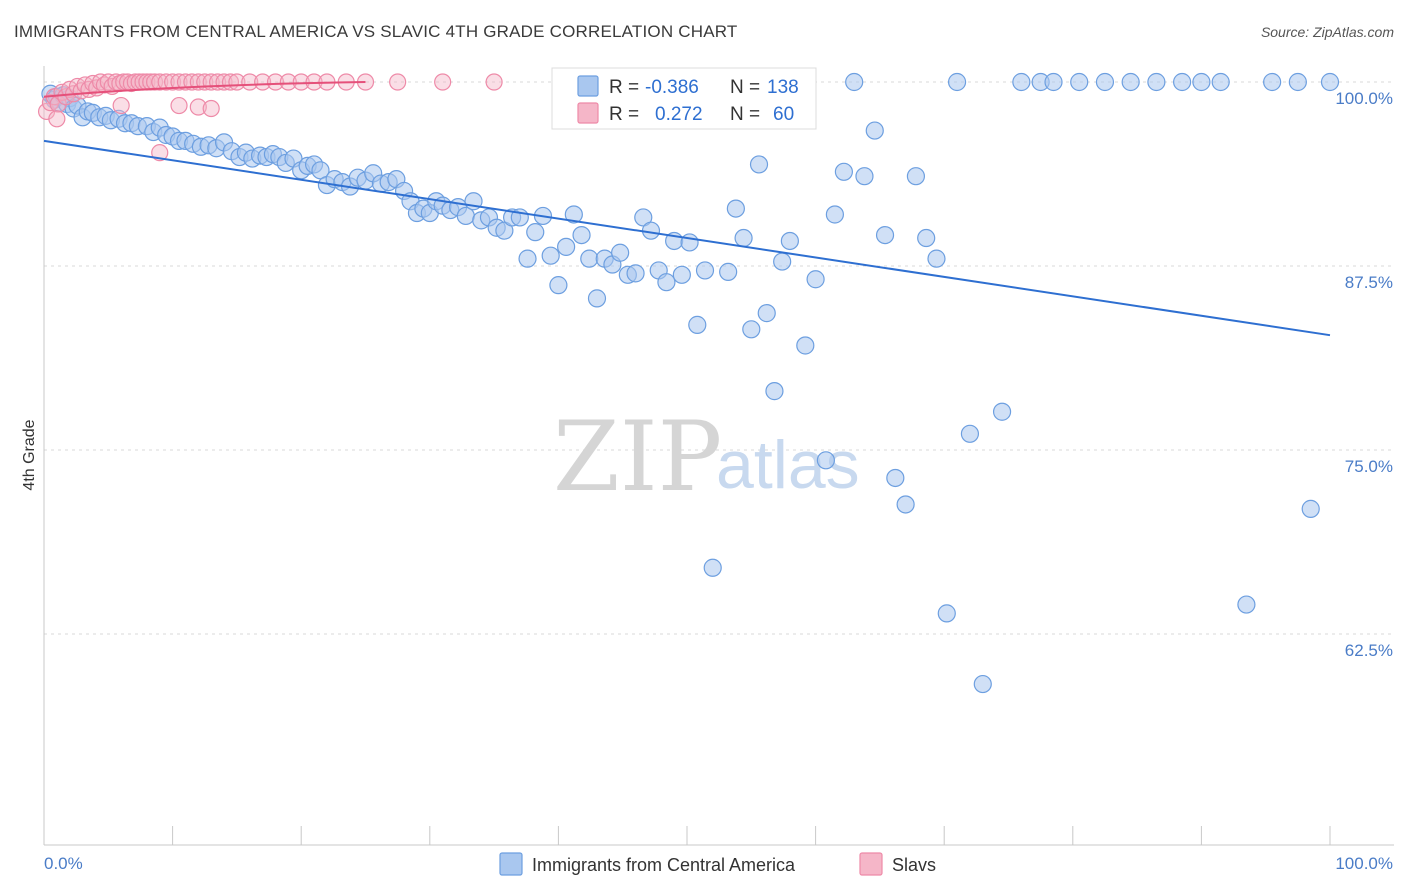  I want to click on legend-r-value-2: 0.272, so click(679, 114).